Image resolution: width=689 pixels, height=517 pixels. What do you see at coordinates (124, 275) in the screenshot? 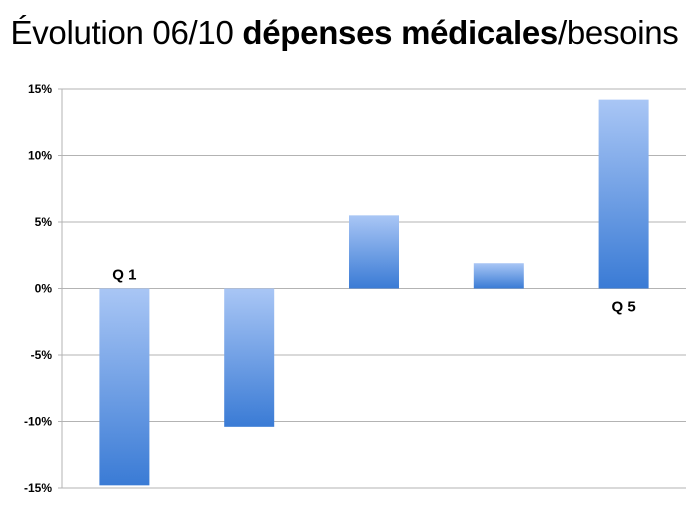
I see `bar-category-label: Q 1` at bounding box center [124, 275].